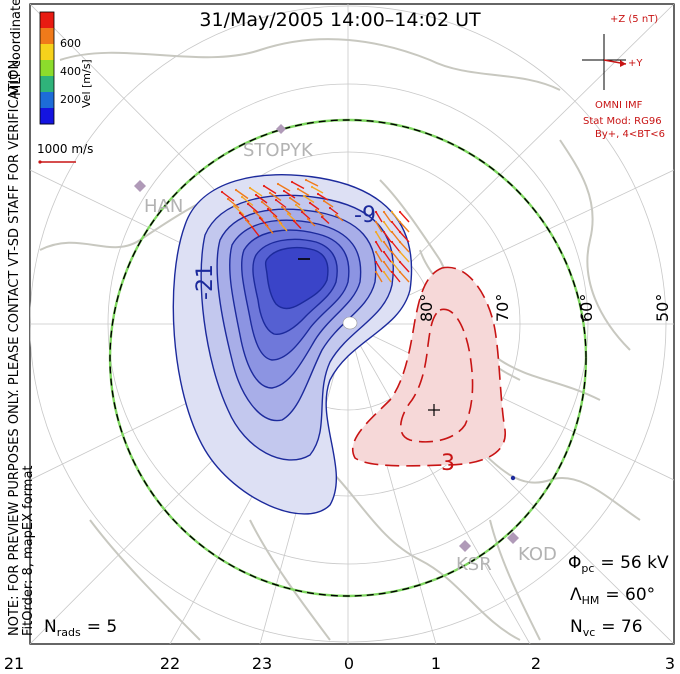 This screenshot has height=674, width=680. What do you see at coordinates (350, 323) in the screenshot?
I see `pole-marker` at bounding box center [350, 323].